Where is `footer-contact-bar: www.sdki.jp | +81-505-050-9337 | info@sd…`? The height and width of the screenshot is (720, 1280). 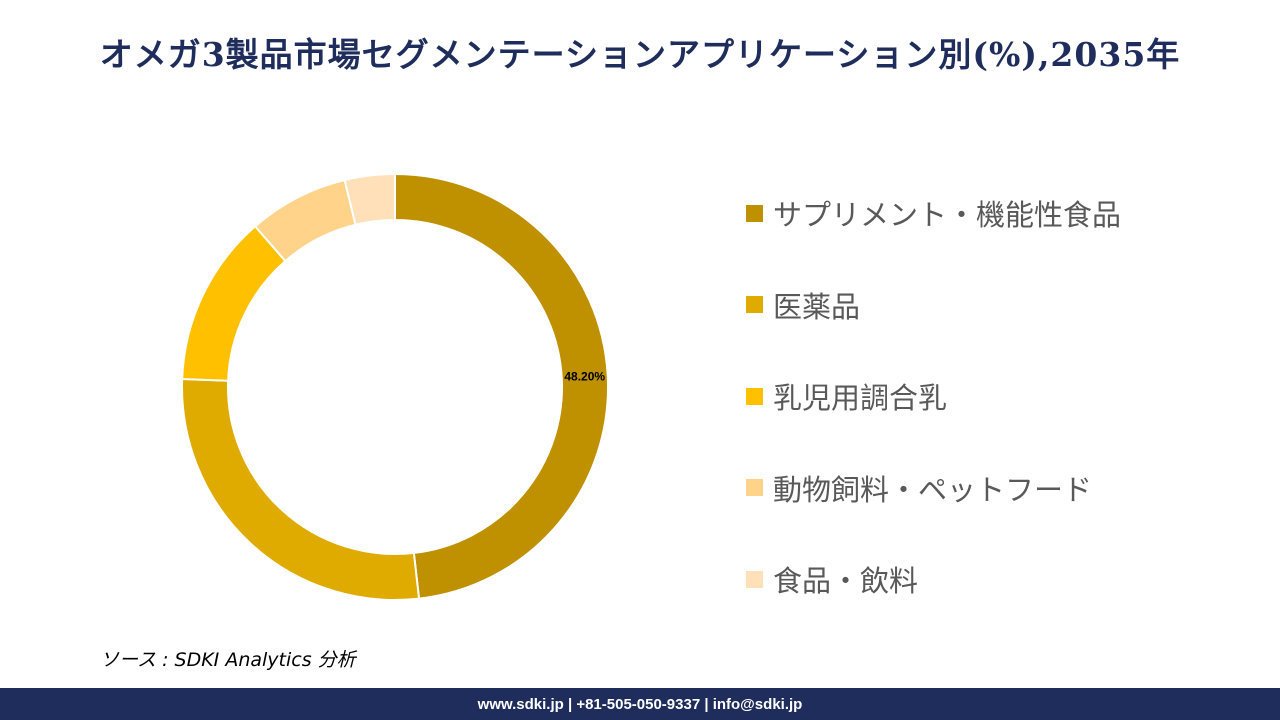 footer-contact-bar: www.sdki.jp | +81-505-050-9337 | info@sd… is located at coordinates (640, 704).